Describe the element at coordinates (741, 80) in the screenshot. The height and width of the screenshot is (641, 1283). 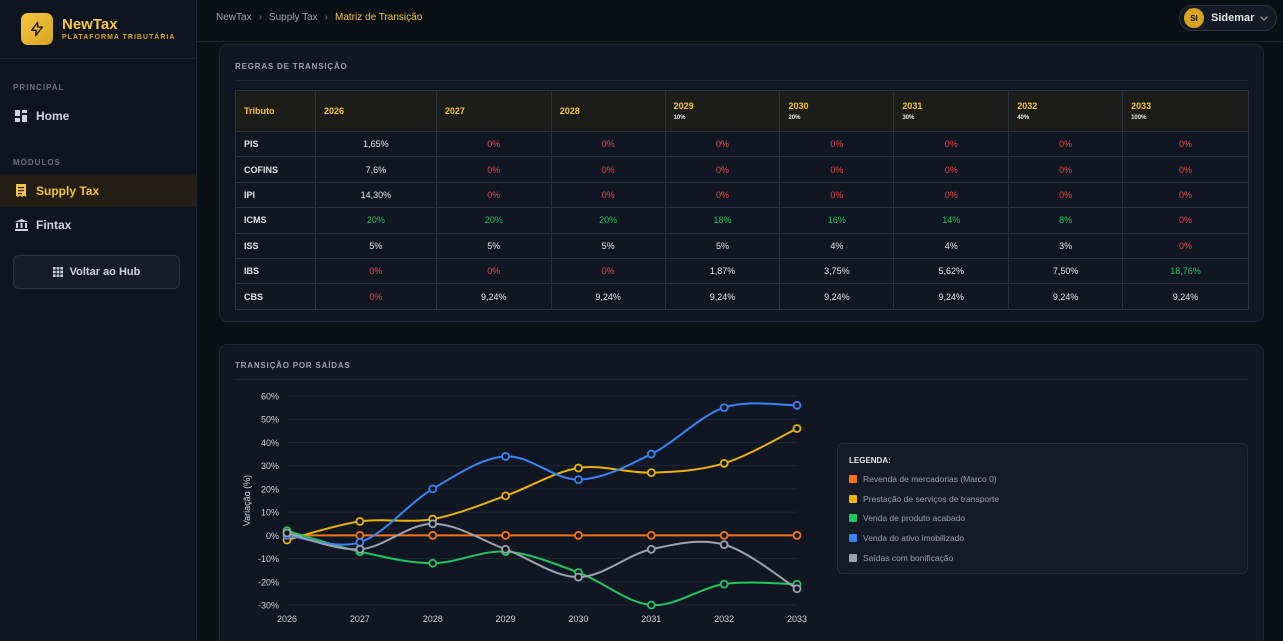
I see `panel-divider` at that location.